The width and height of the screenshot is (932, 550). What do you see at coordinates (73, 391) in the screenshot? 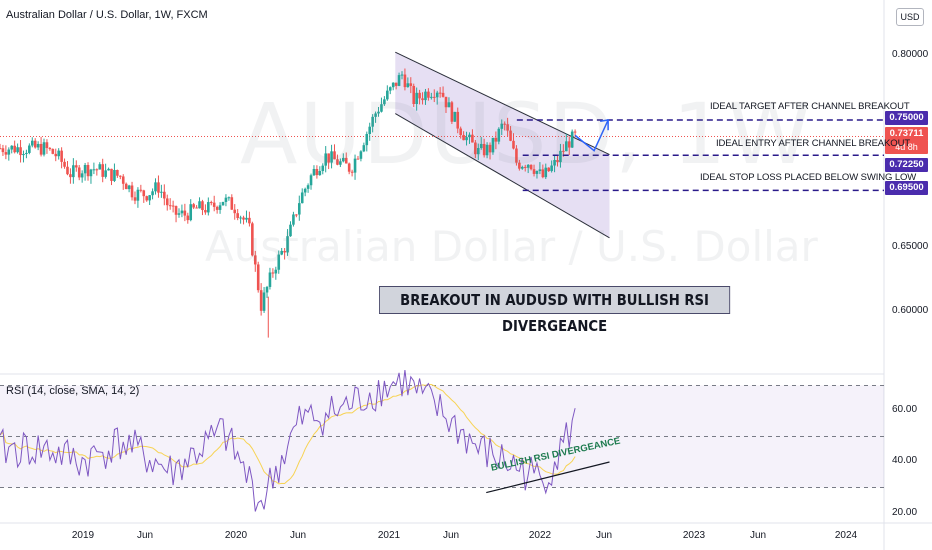
I see `rsi-indicator-title: RSI (14, close, SMA, 14, 2)` at bounding box center [73, 391].